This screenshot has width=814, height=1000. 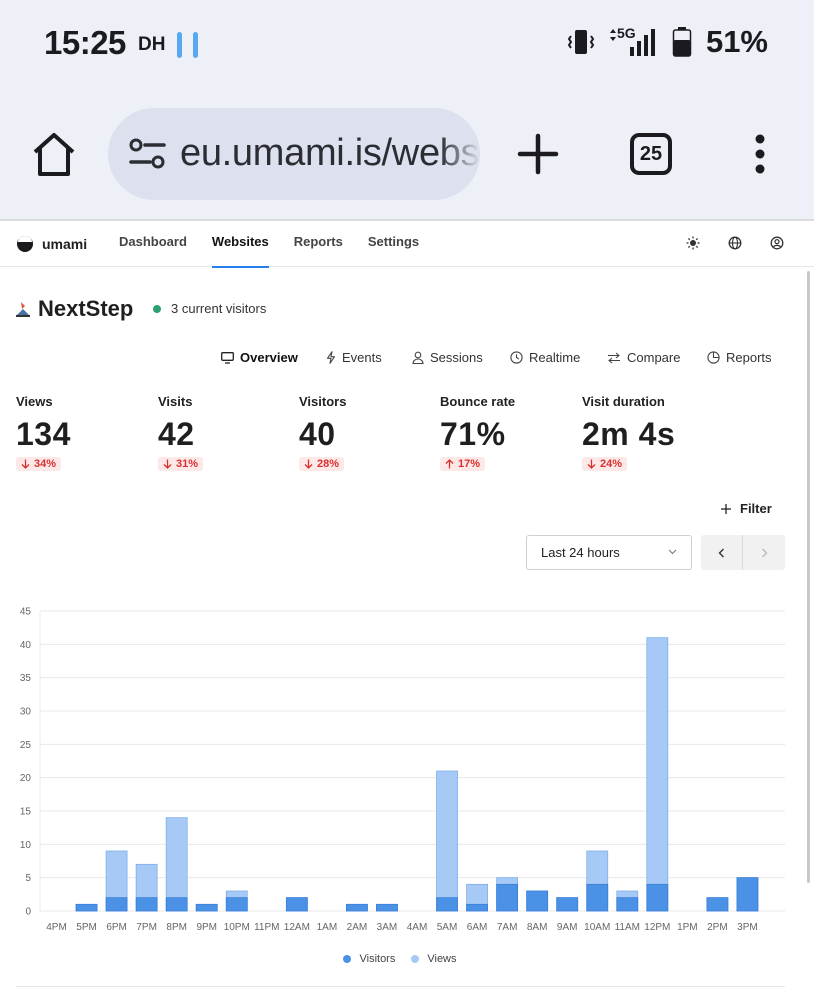 What do you see at coordinates (735, 243) in the screenshot?
I see `language-globe-icon` at bounding box center [735, 243].